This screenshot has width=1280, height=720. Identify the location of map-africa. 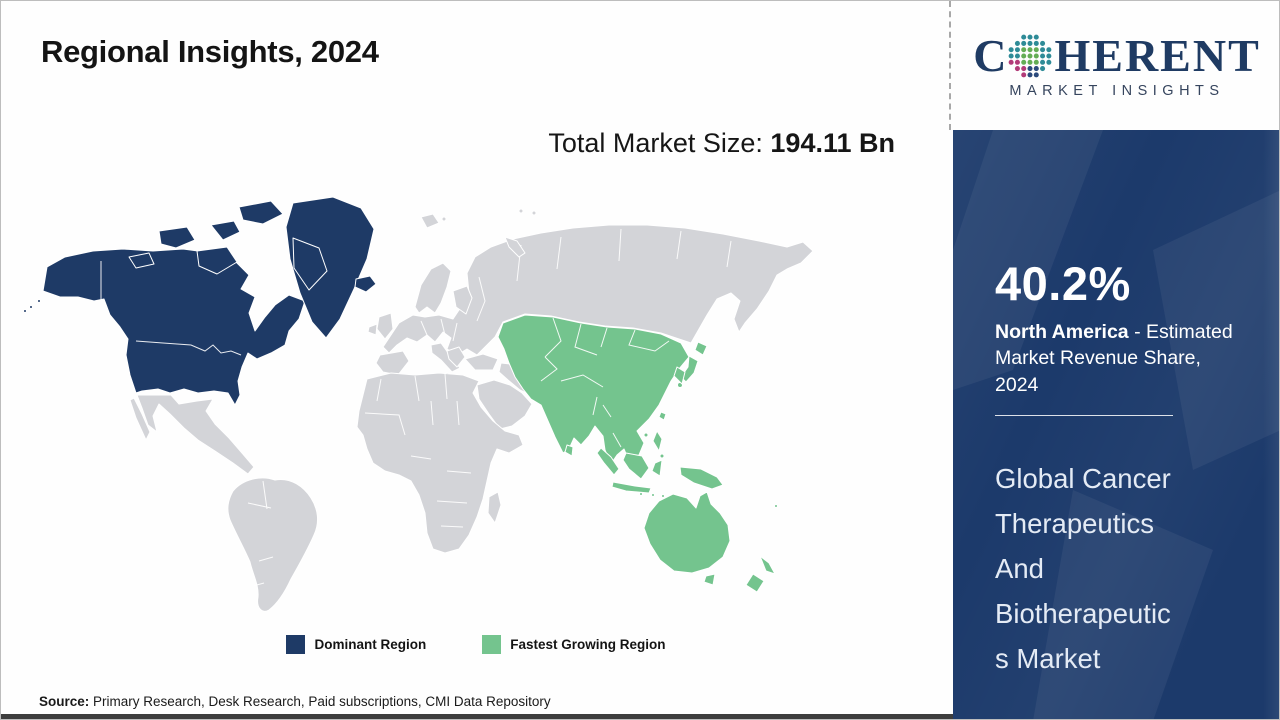
(440, 463).